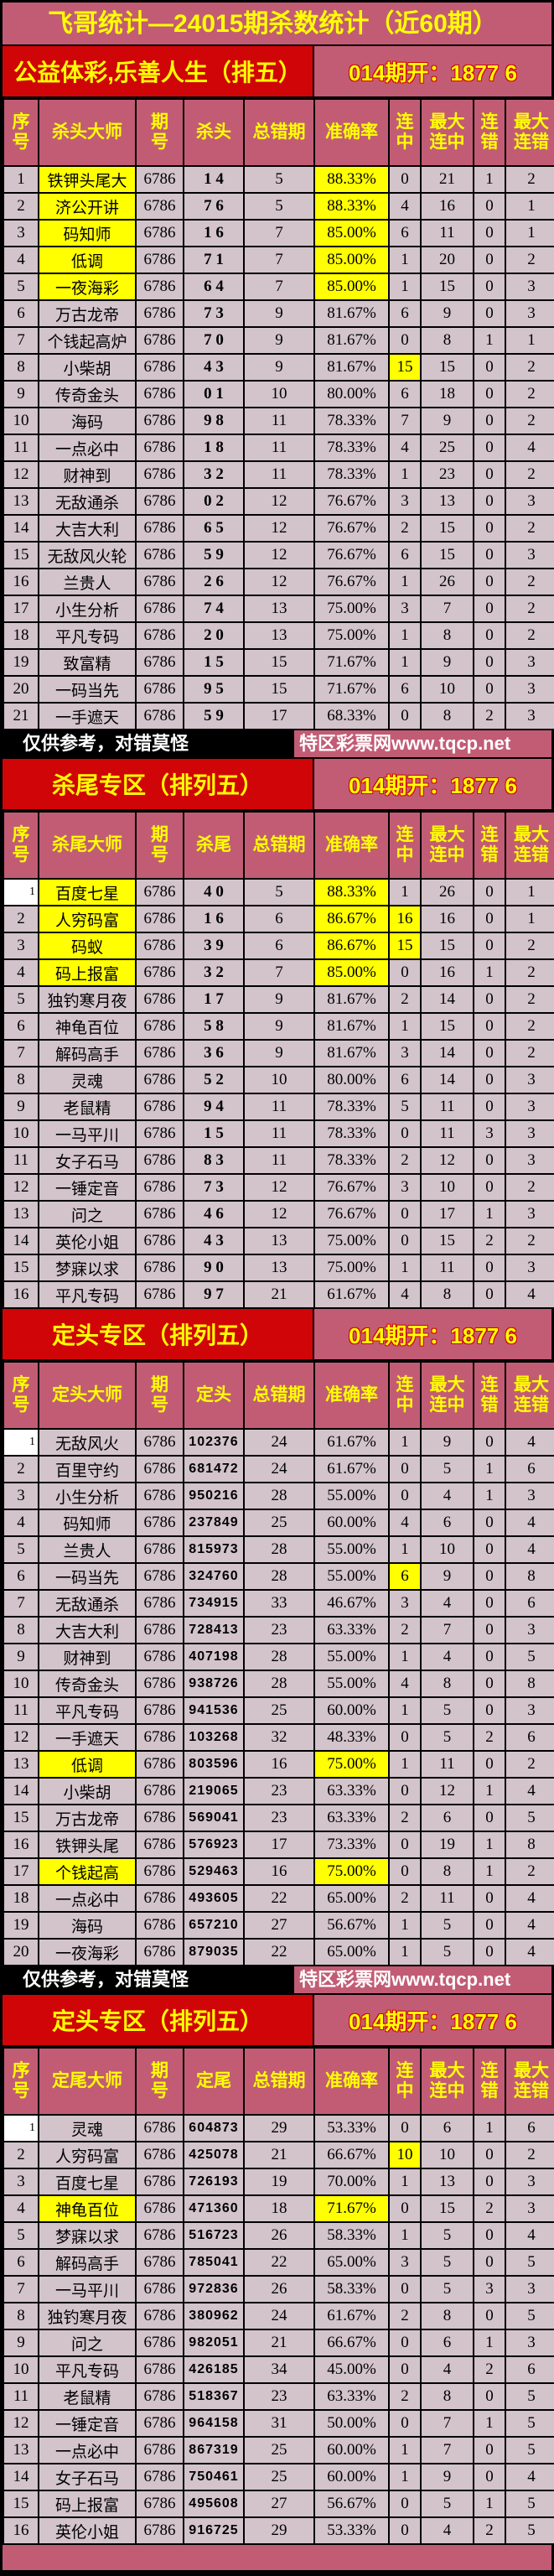  I want to click on table-row: 14 小柴胡 6786 219065 23 63.33% 0 12 1 4, so click(278, 1791).